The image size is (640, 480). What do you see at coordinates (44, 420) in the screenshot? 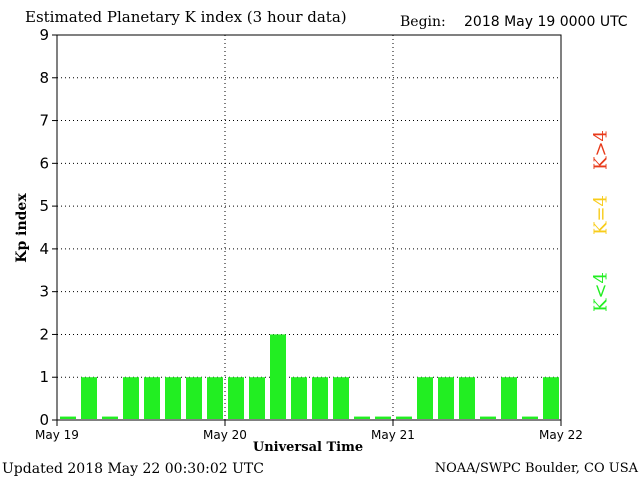
I see `y-tick-label: 0` at bounding box center [44, 420].